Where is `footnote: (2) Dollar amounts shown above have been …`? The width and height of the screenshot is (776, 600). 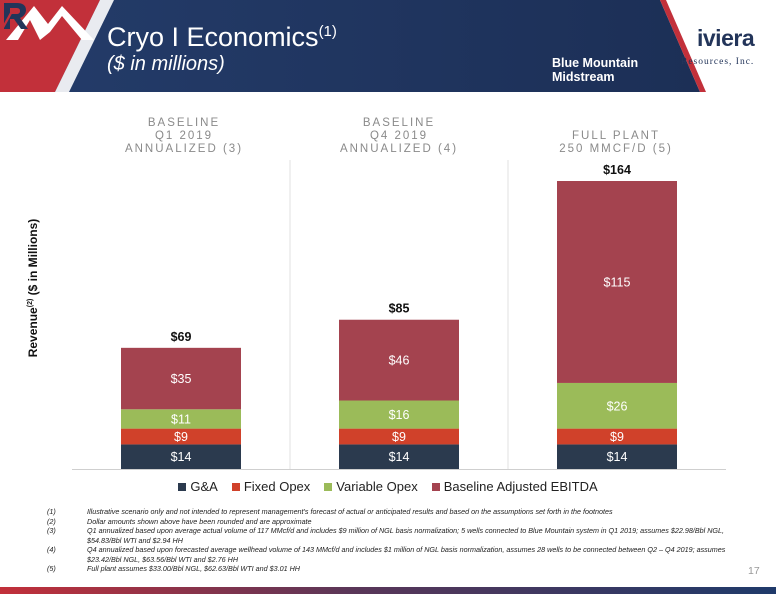
footnote: (2) Dollar amounts shown above have been … is located at coordinates (179, 521).